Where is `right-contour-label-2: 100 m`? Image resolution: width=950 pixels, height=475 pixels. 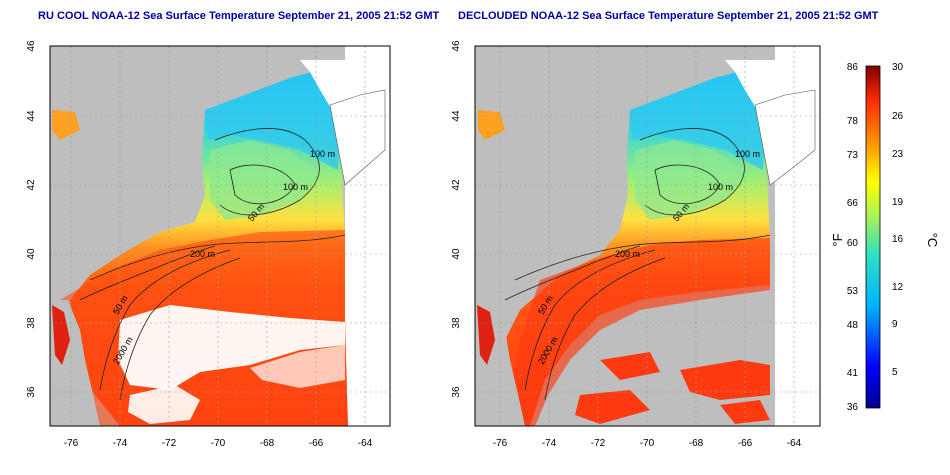 right-contour-label-2: 100 m is located at coordinates (720, 187).